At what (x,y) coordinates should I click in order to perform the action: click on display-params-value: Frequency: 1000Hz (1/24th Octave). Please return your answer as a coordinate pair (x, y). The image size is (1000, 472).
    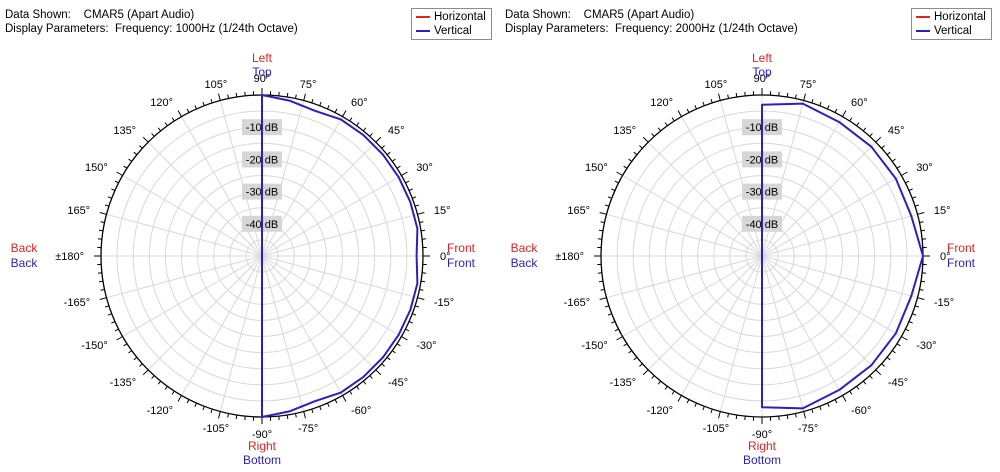
    Looking at the image, I should click on (206, 29).